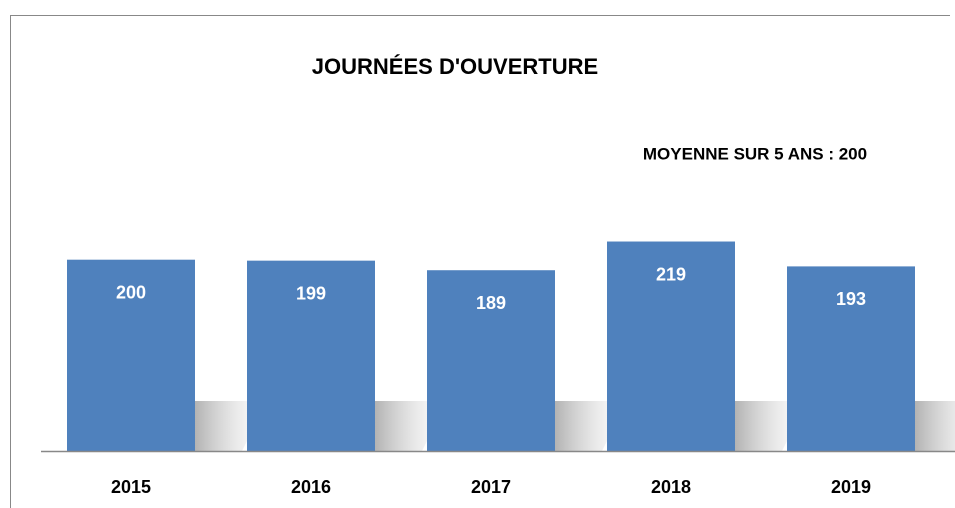 This screenshot has height=508, width=955. Describe the element at coordinates (131, 292) in the screenshot. I see `data-label: 200` at that location.